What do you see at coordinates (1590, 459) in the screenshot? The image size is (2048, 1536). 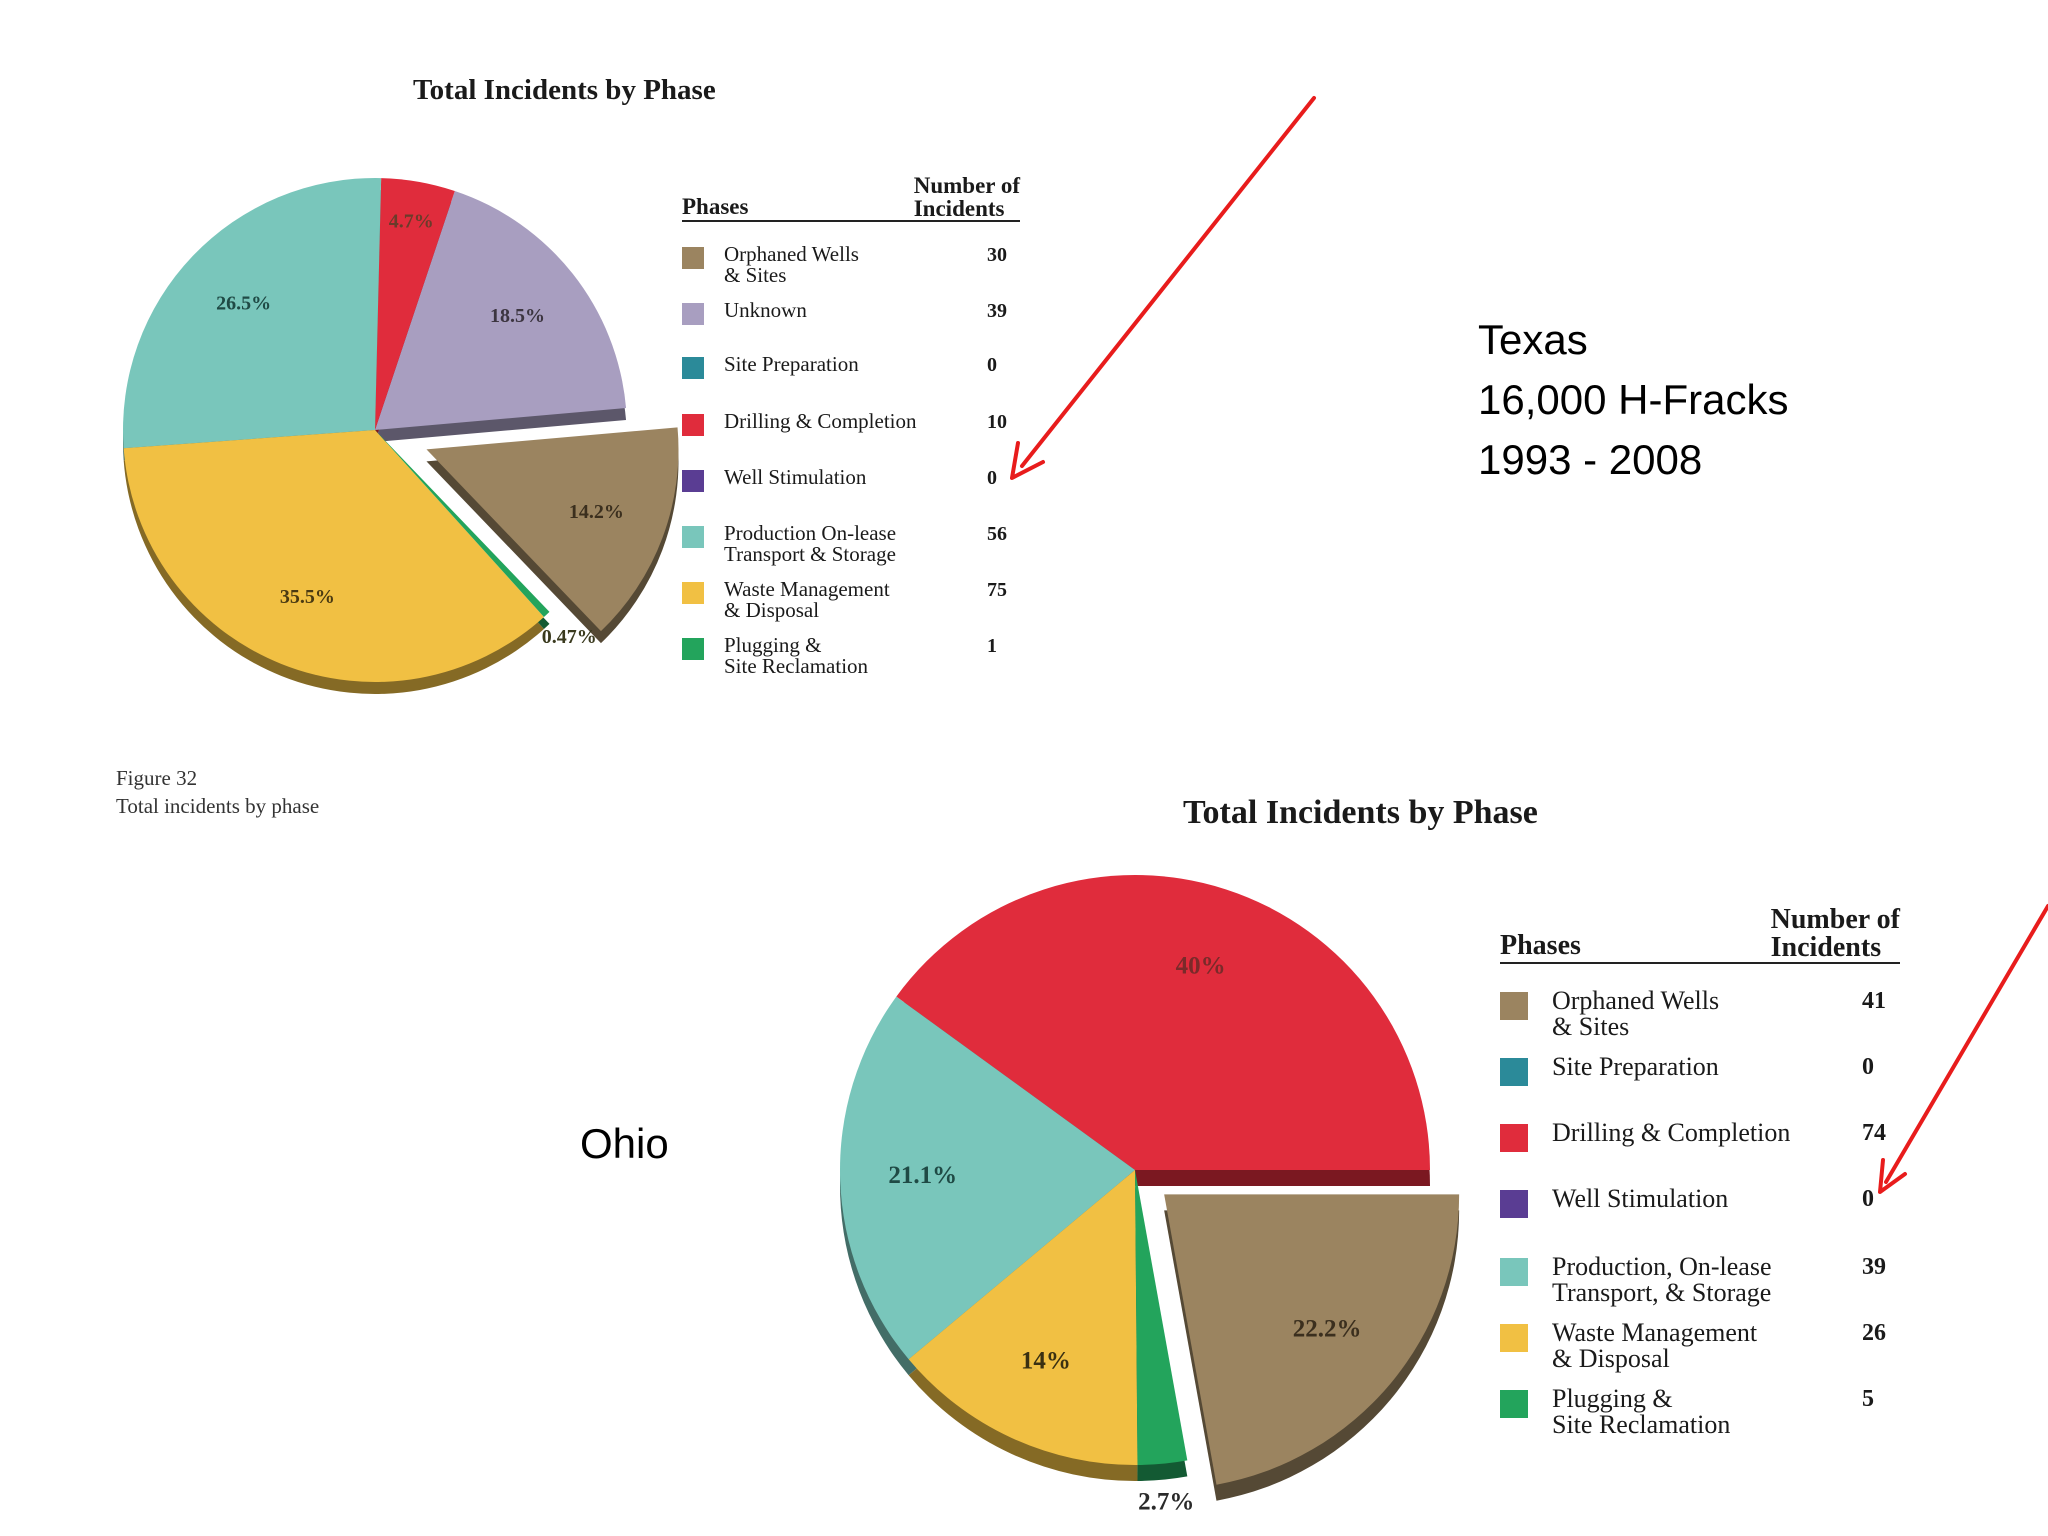 I see `texas-years-label: 1993 - 2008` at bounding box center [1590, 459].